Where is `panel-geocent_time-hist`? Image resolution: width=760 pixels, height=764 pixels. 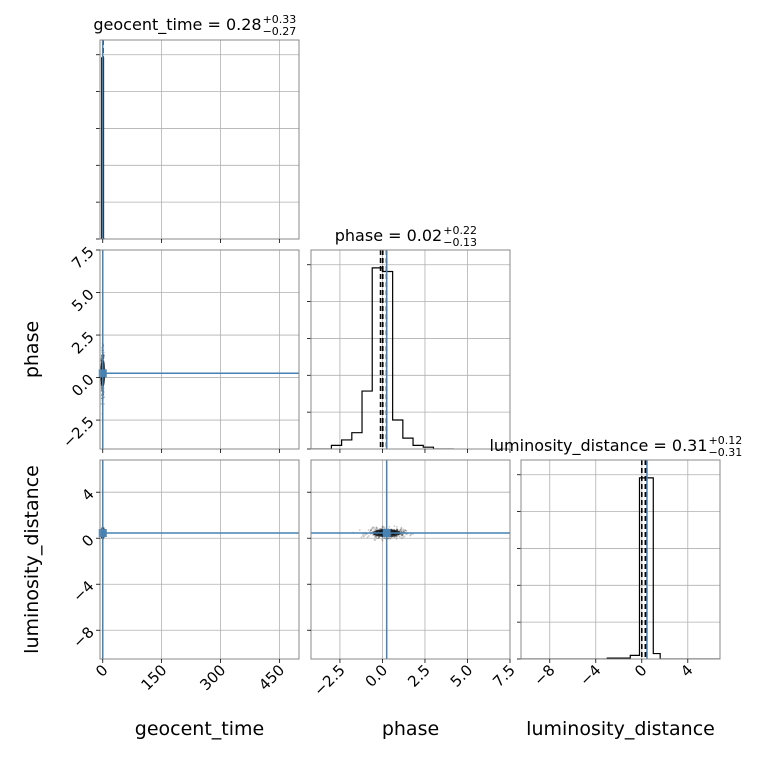 panel-geocent_time-hist is located at coordinates (198, 141).